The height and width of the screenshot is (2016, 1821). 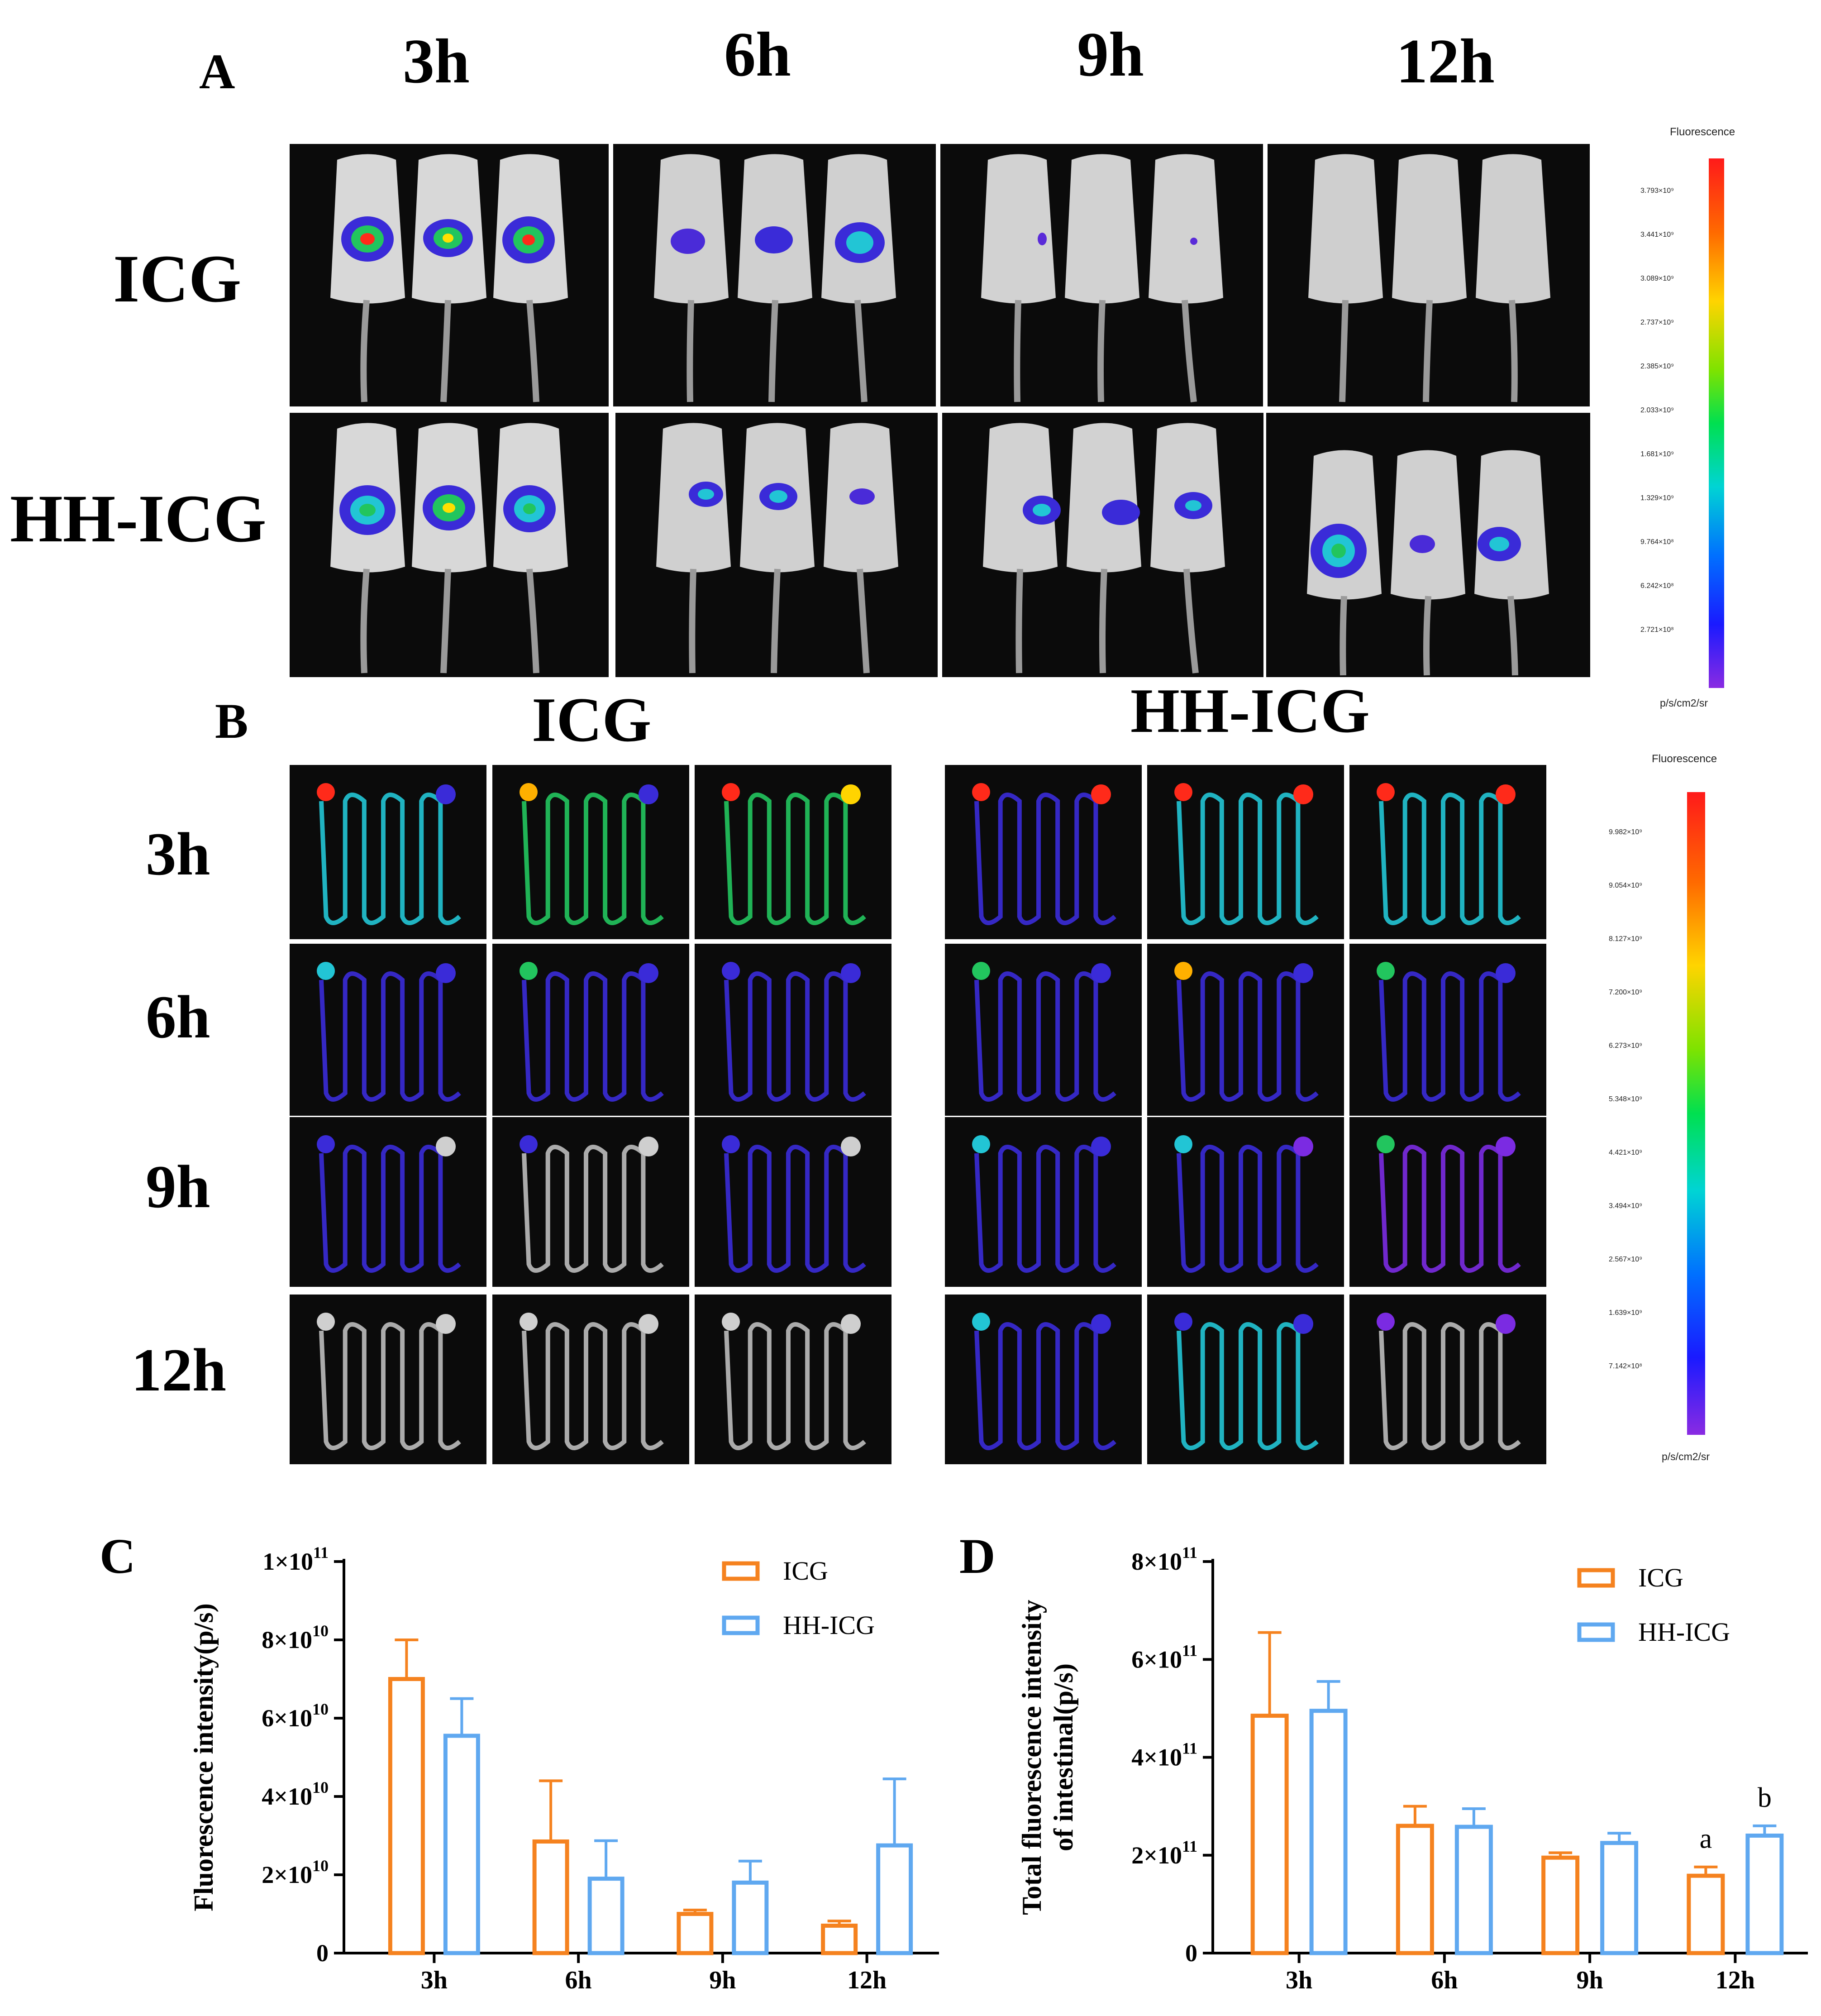 I want to click on annotation-a: a, so click(x=1706, y=1839).